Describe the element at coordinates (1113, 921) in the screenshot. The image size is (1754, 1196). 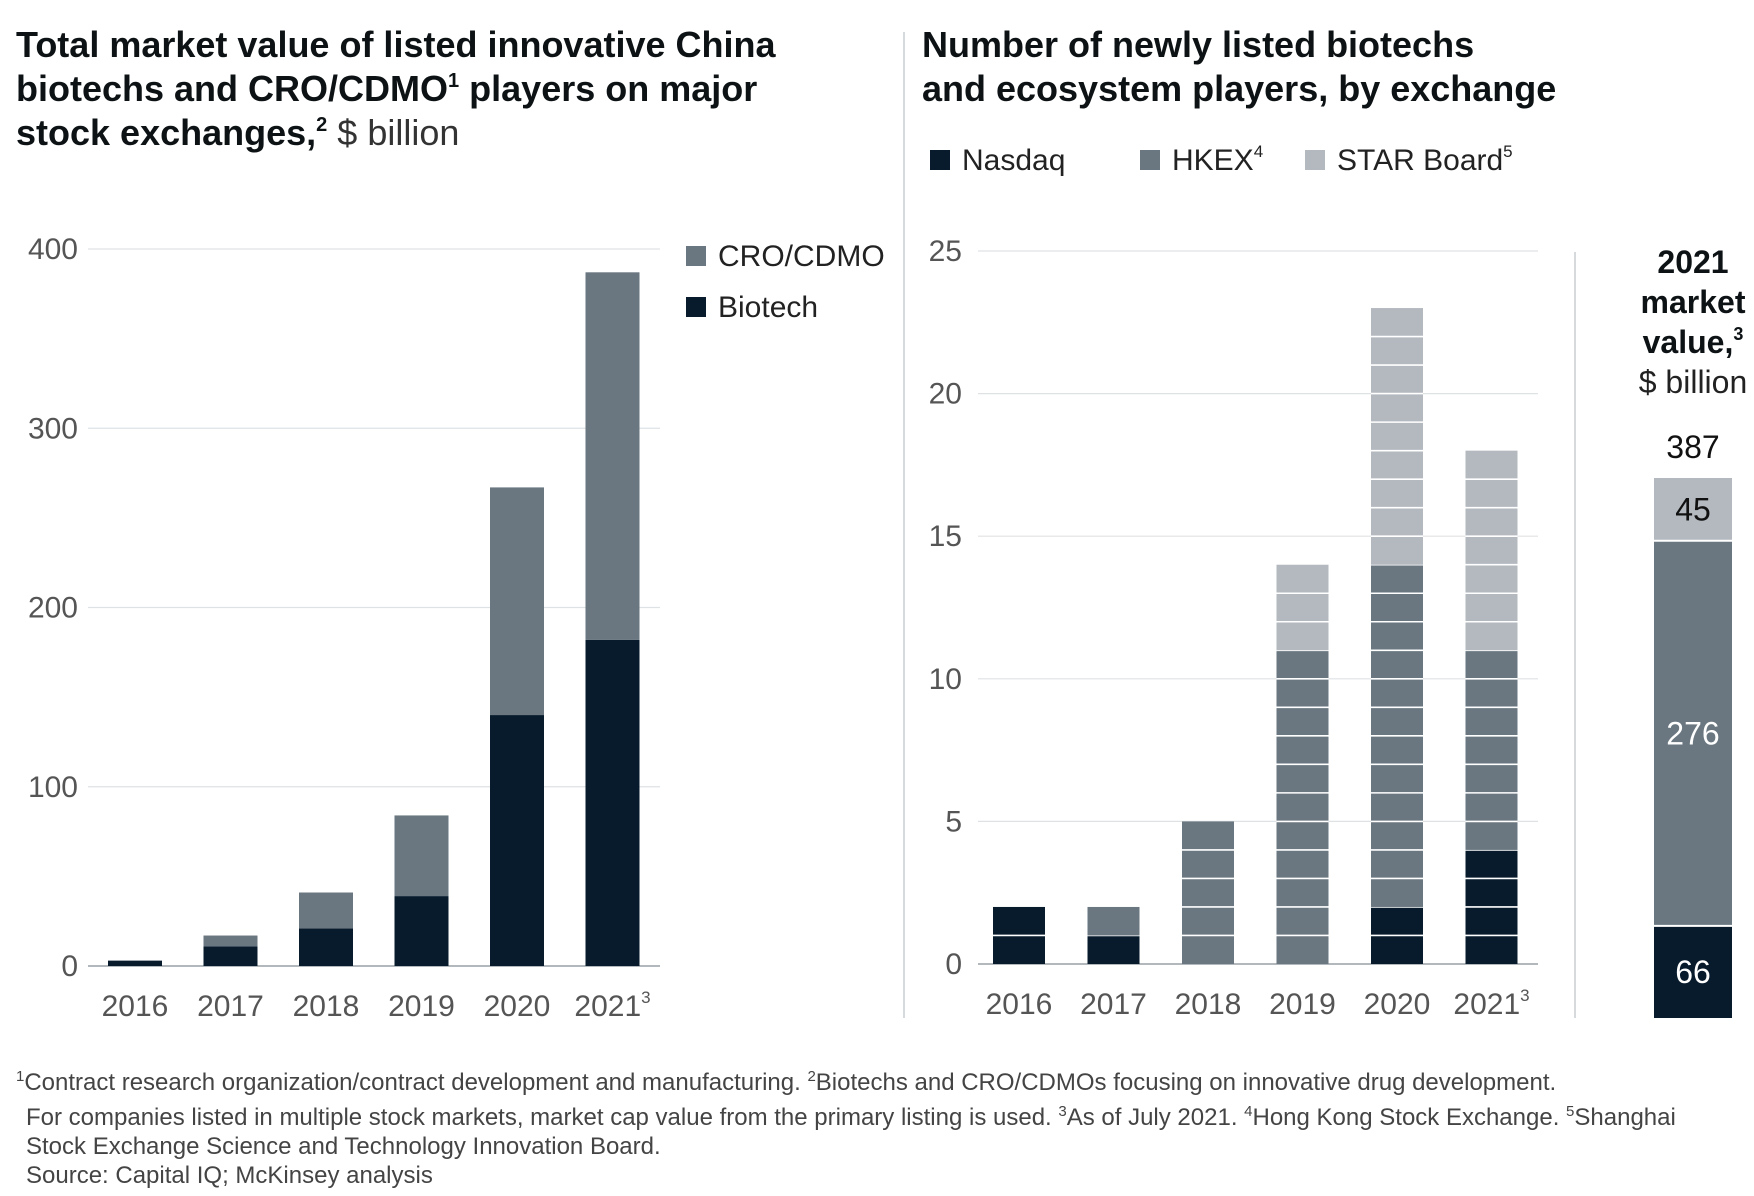
I see `bar-hkex-2017` at that location.